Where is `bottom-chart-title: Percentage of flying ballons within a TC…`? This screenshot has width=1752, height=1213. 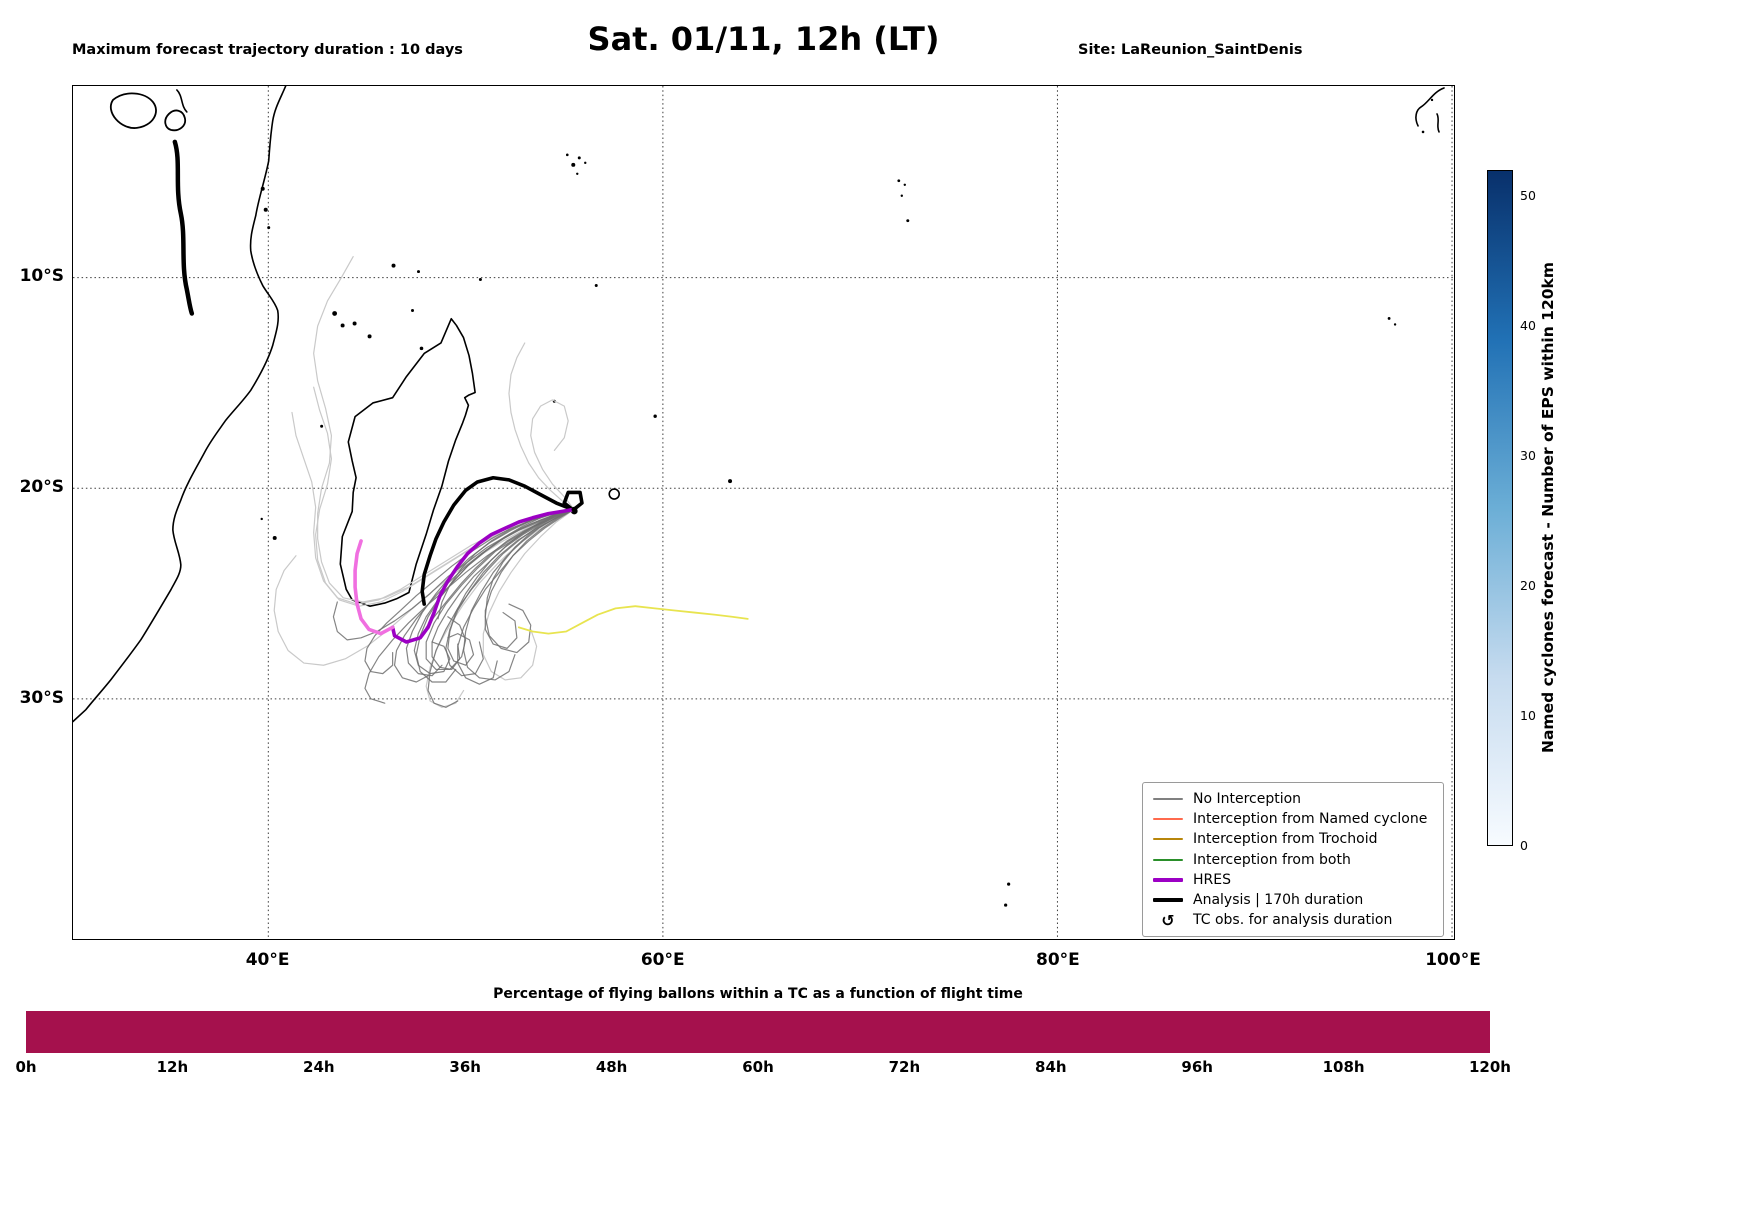 bottom-chart-title: Percentage of flying ballons within a TC… is located at coordinates (758, 994).